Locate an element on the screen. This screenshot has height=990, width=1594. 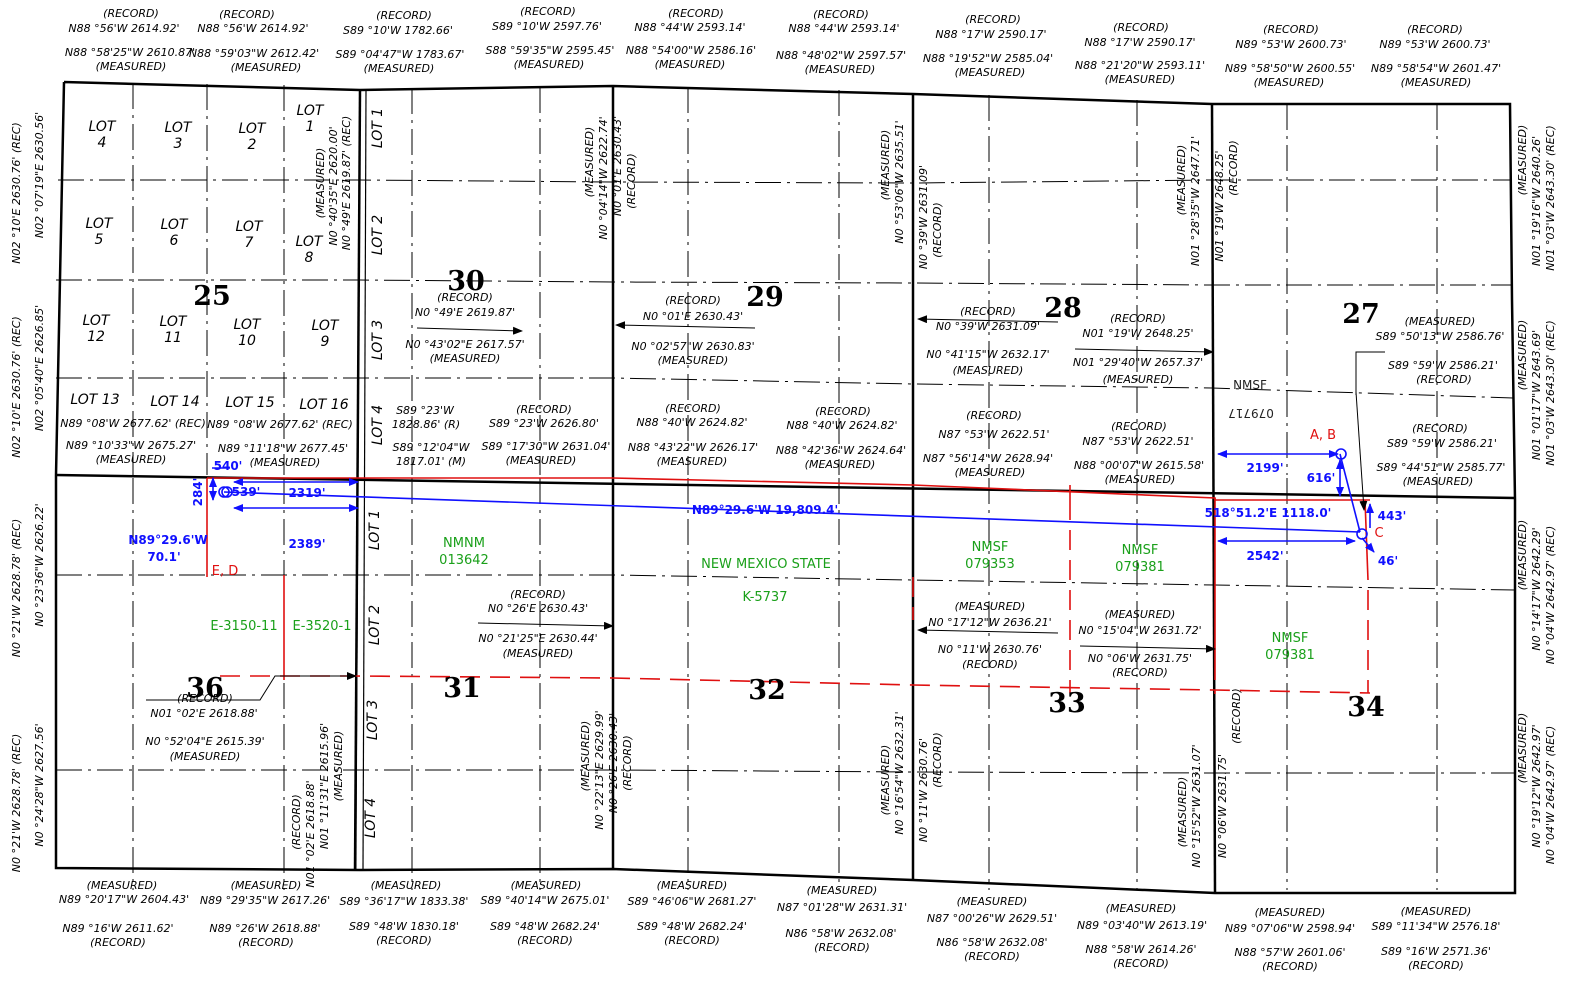
lot-label: 11 is located at coordinates (173, 338).